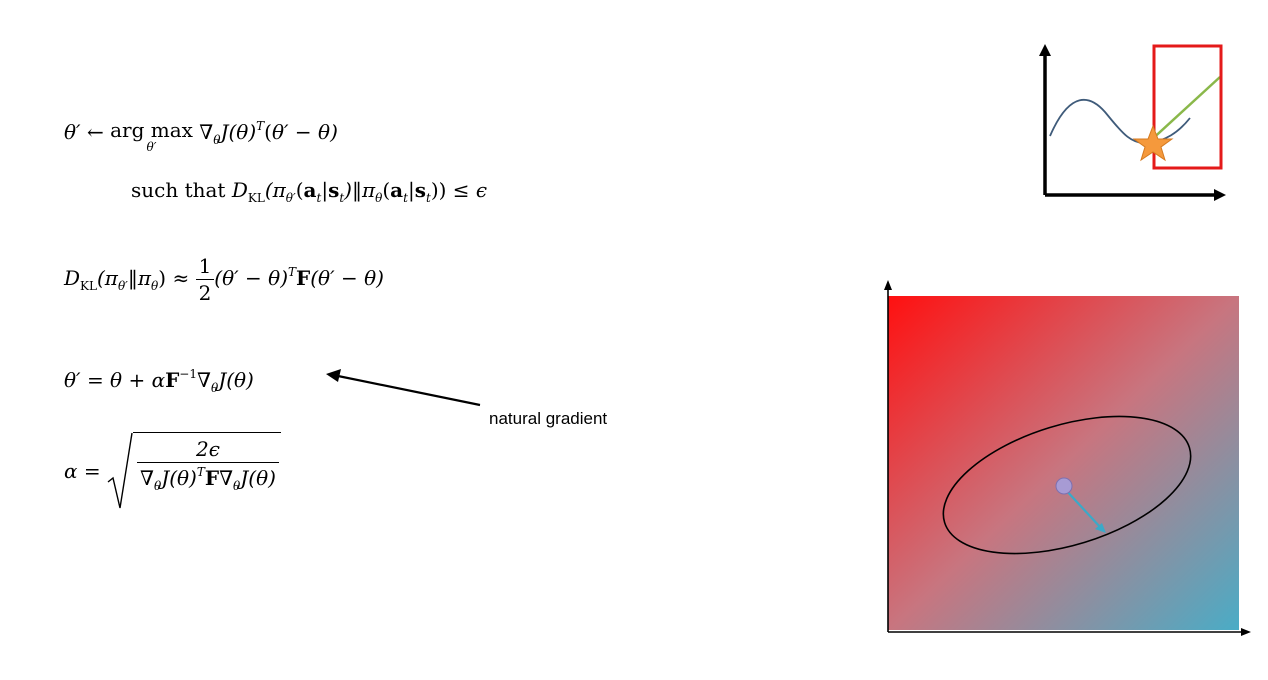 This screenshot has height=680, width=1268. Describe the element at coordinates (1064, 486) in the screenshot. I see `parameter-point` at that location.